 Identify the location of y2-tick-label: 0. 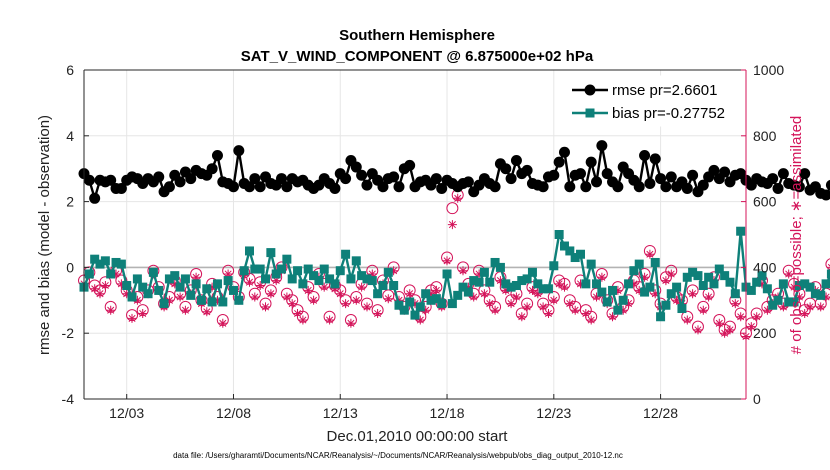
(757, 399).